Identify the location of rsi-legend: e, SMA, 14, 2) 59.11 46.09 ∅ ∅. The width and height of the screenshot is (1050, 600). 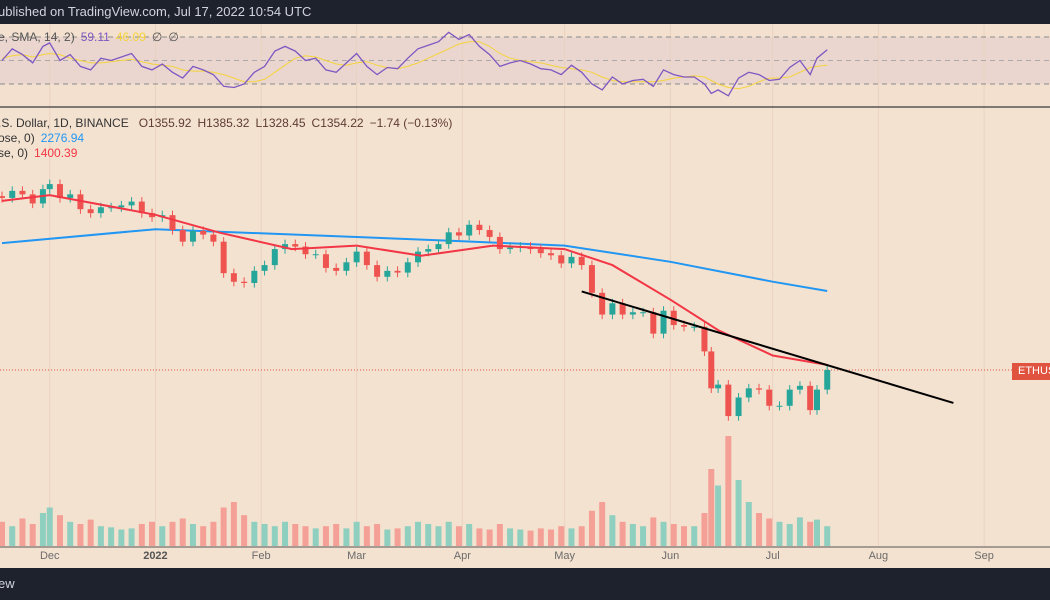
(92, 37).